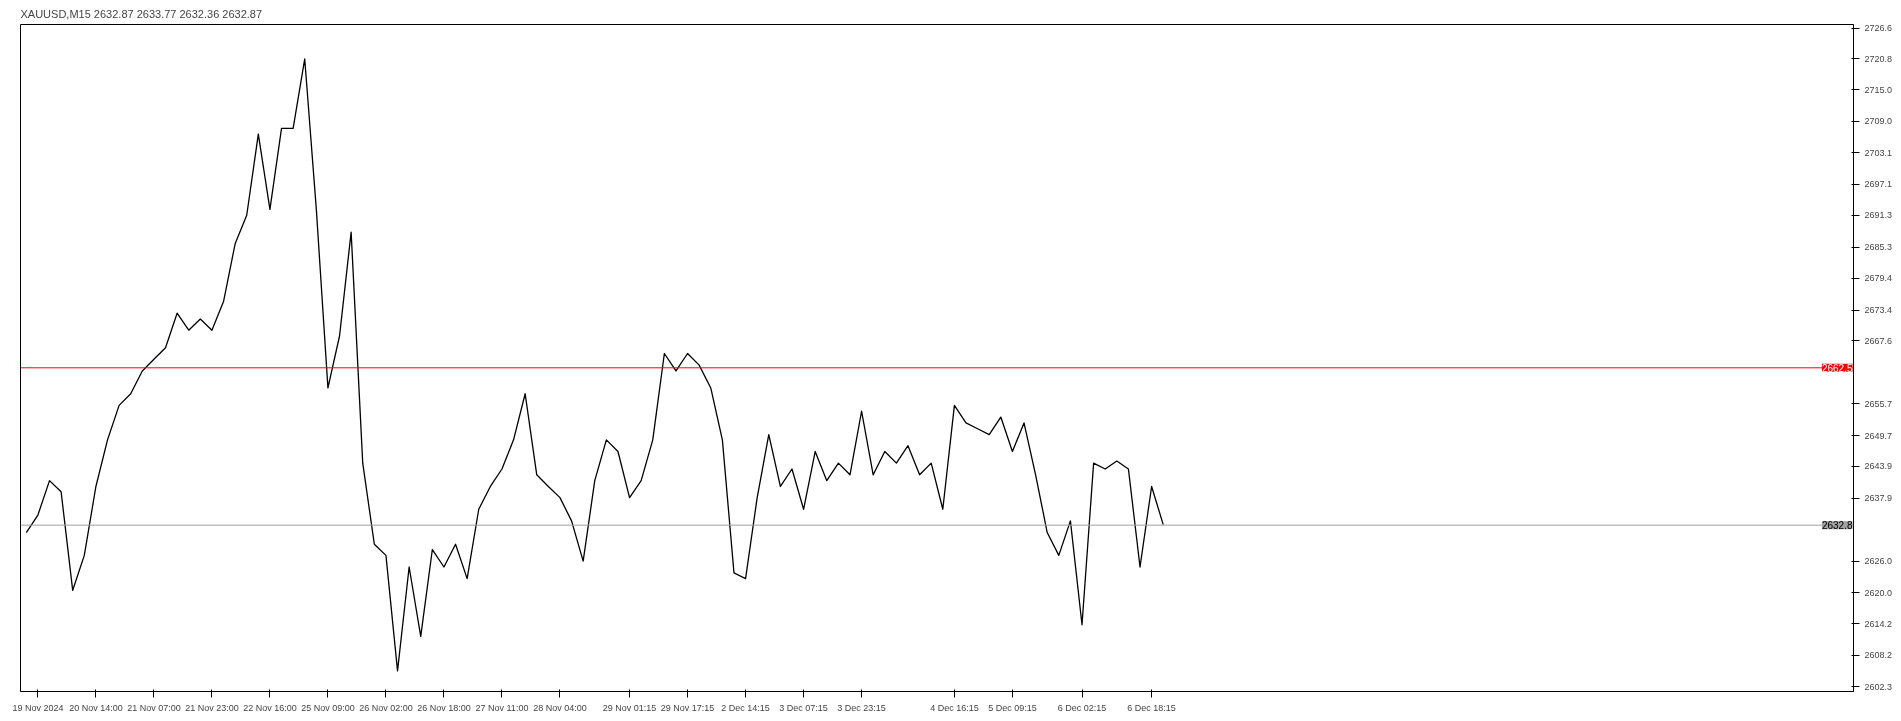 This screenshot has height=721, width=1901. What do you see at coordinates (38, 707) in the screenshot?
I see `x-tick-label: 19 Nov 2024` at bounding box center [38, 707].